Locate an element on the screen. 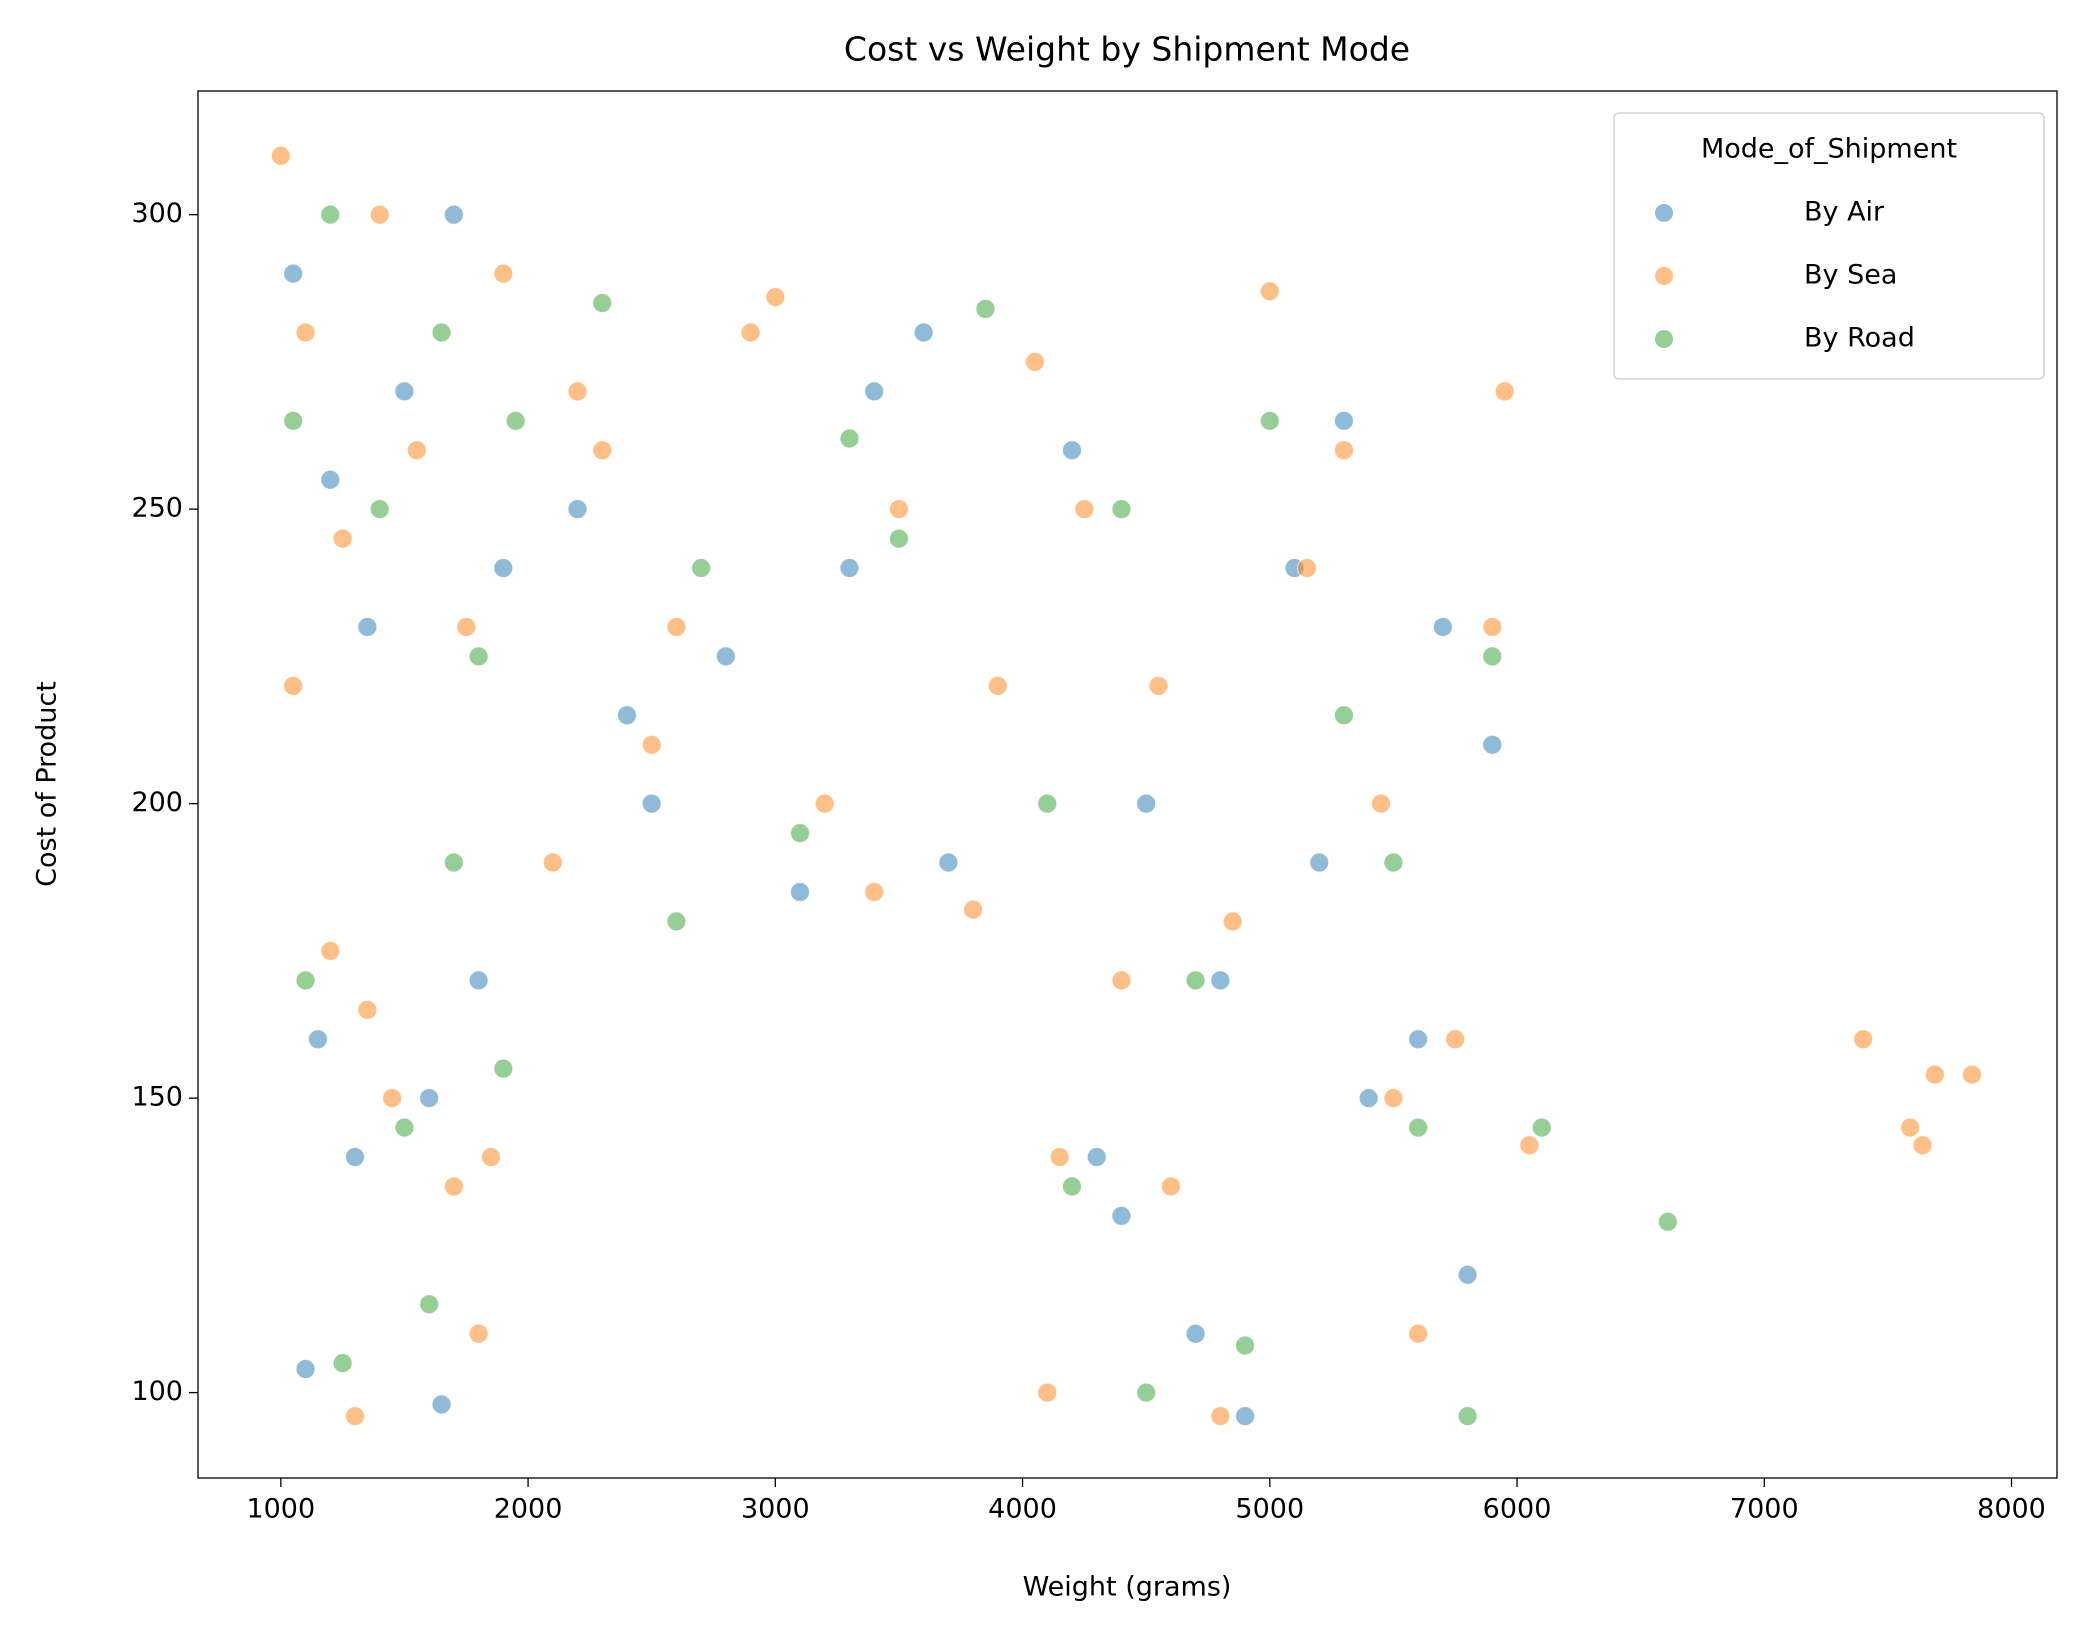  y-tick-label: 150 is located at coordinates (157, 1097).